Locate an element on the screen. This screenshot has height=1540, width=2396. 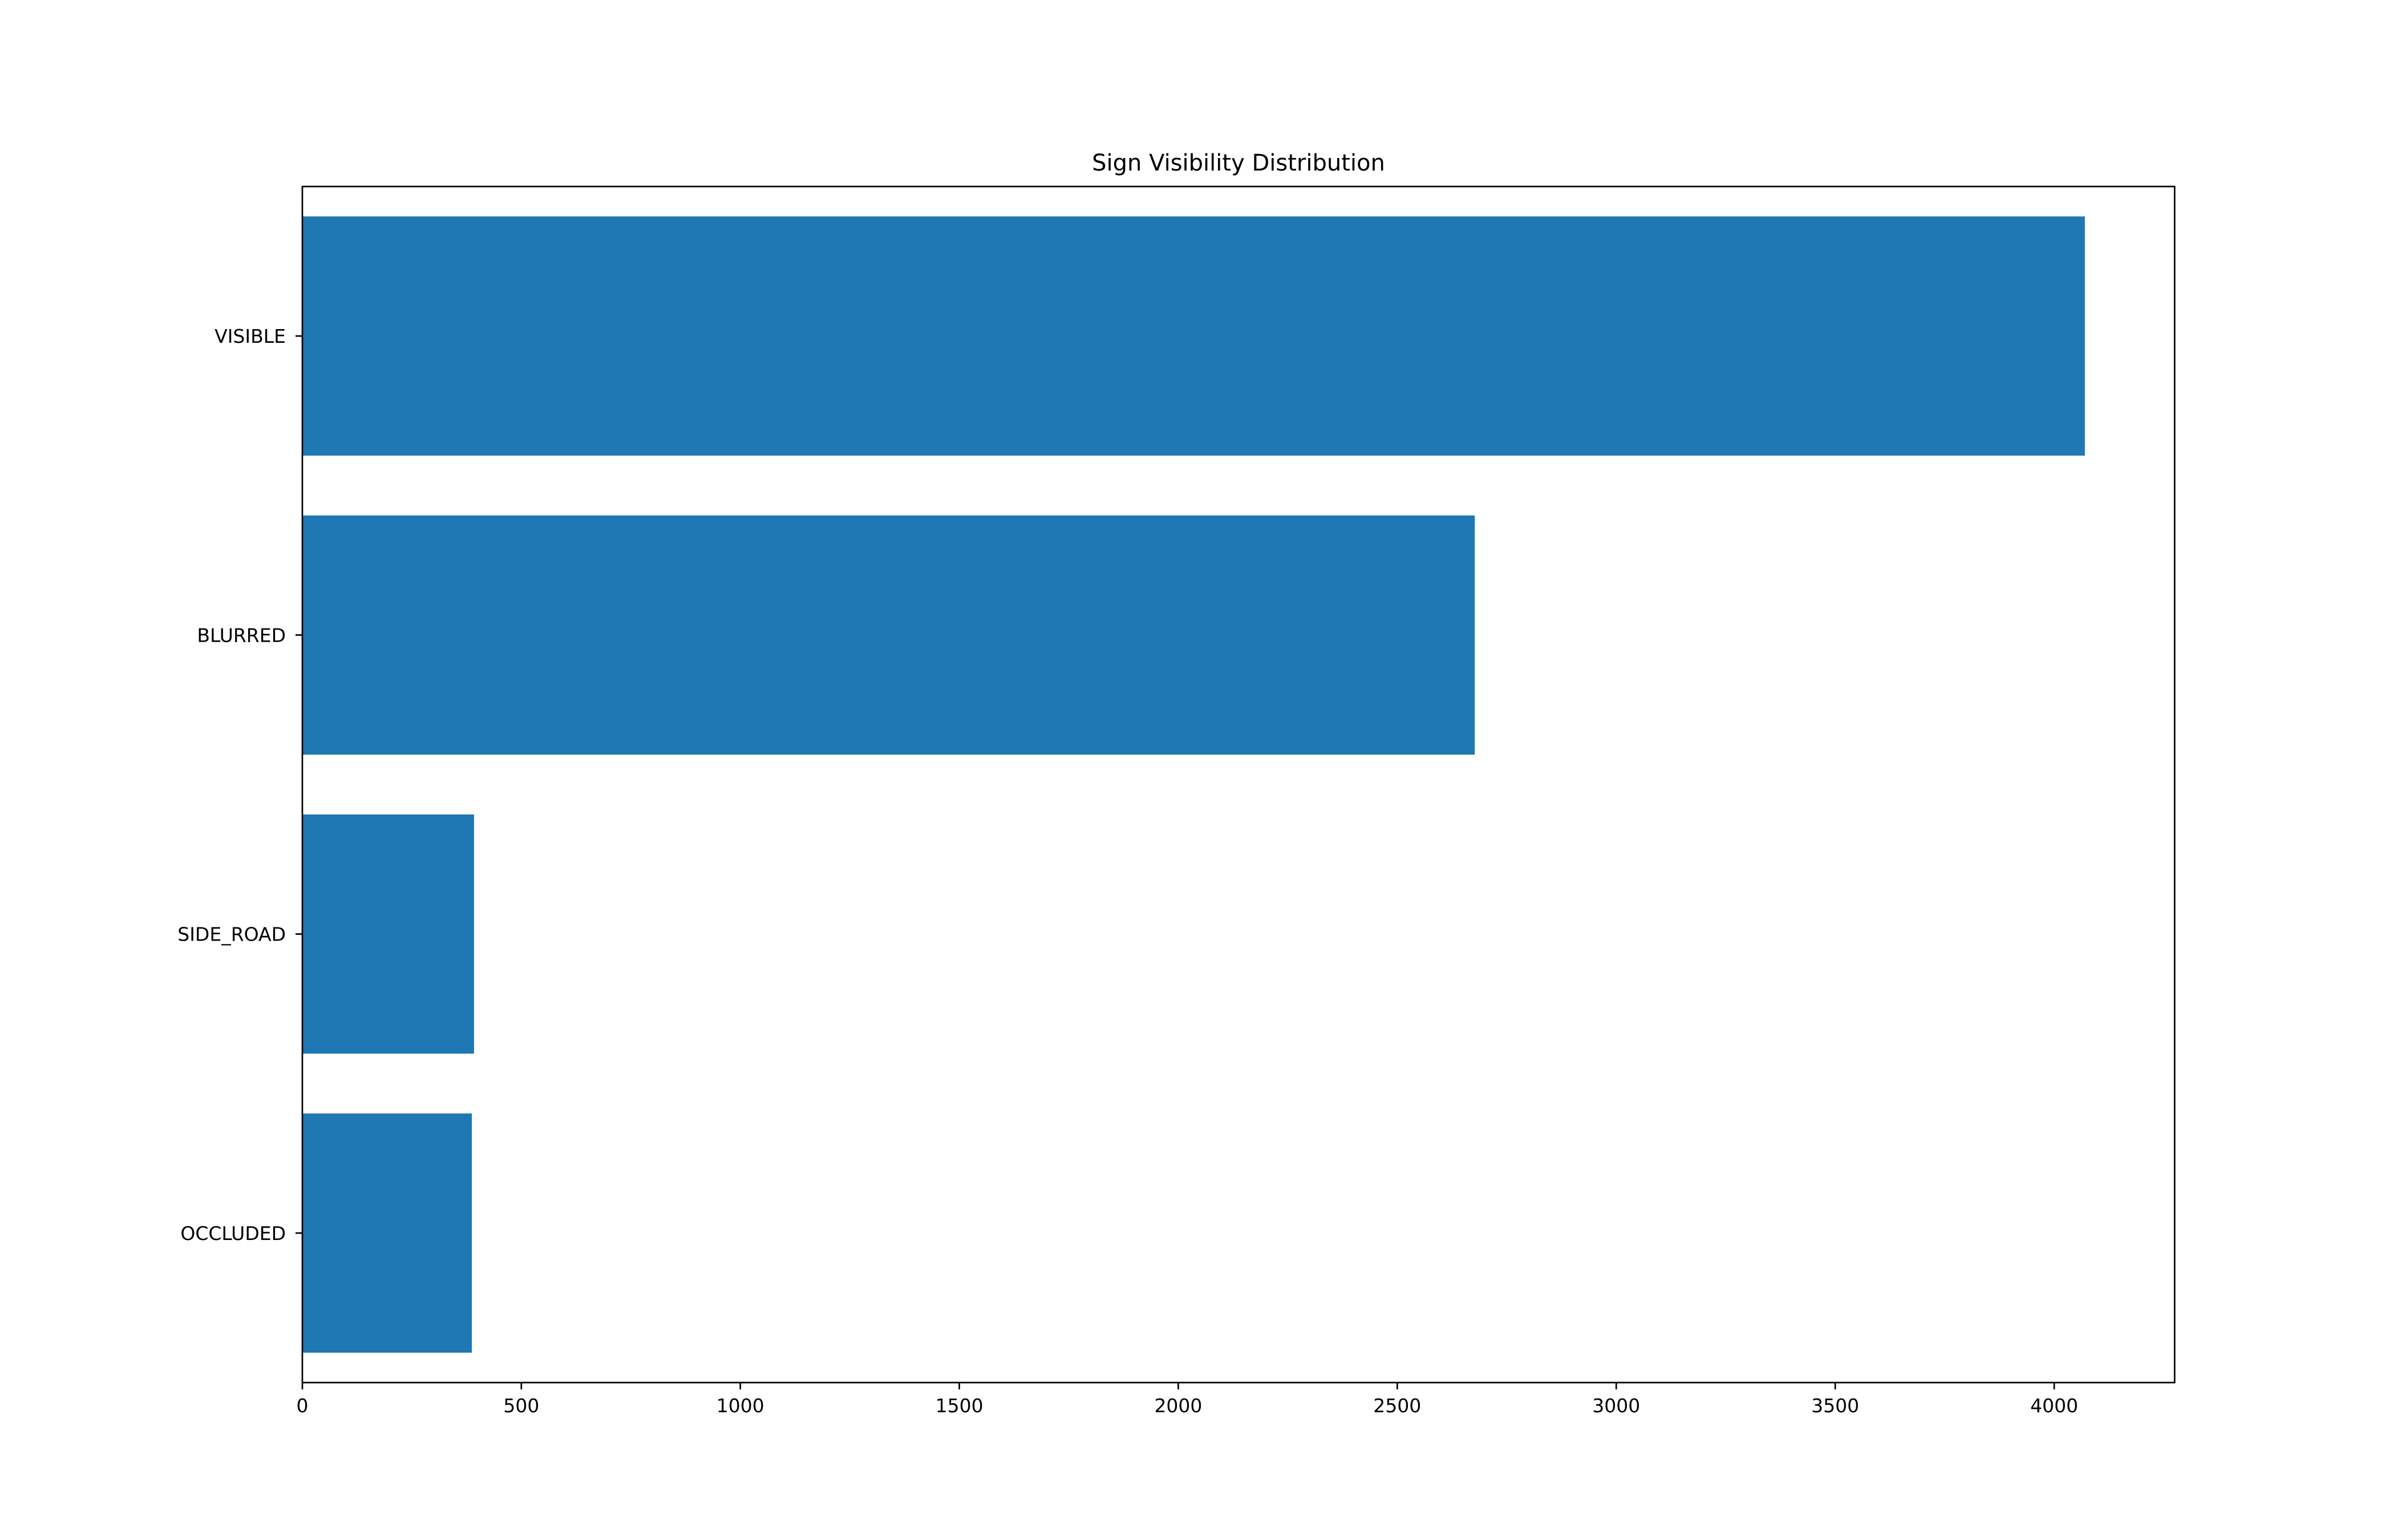
y-tick-label-occluded: OCCLUDED is located at coordinates (233, 1233).